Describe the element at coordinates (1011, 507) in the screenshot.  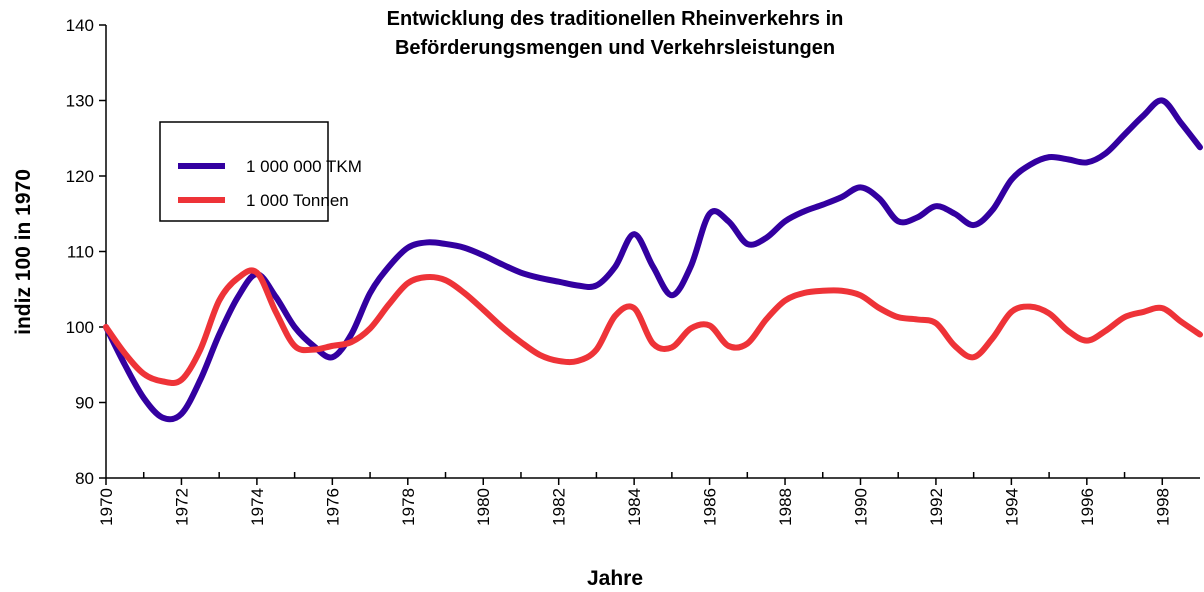
I see `x-tick-label: 1994` at that location.